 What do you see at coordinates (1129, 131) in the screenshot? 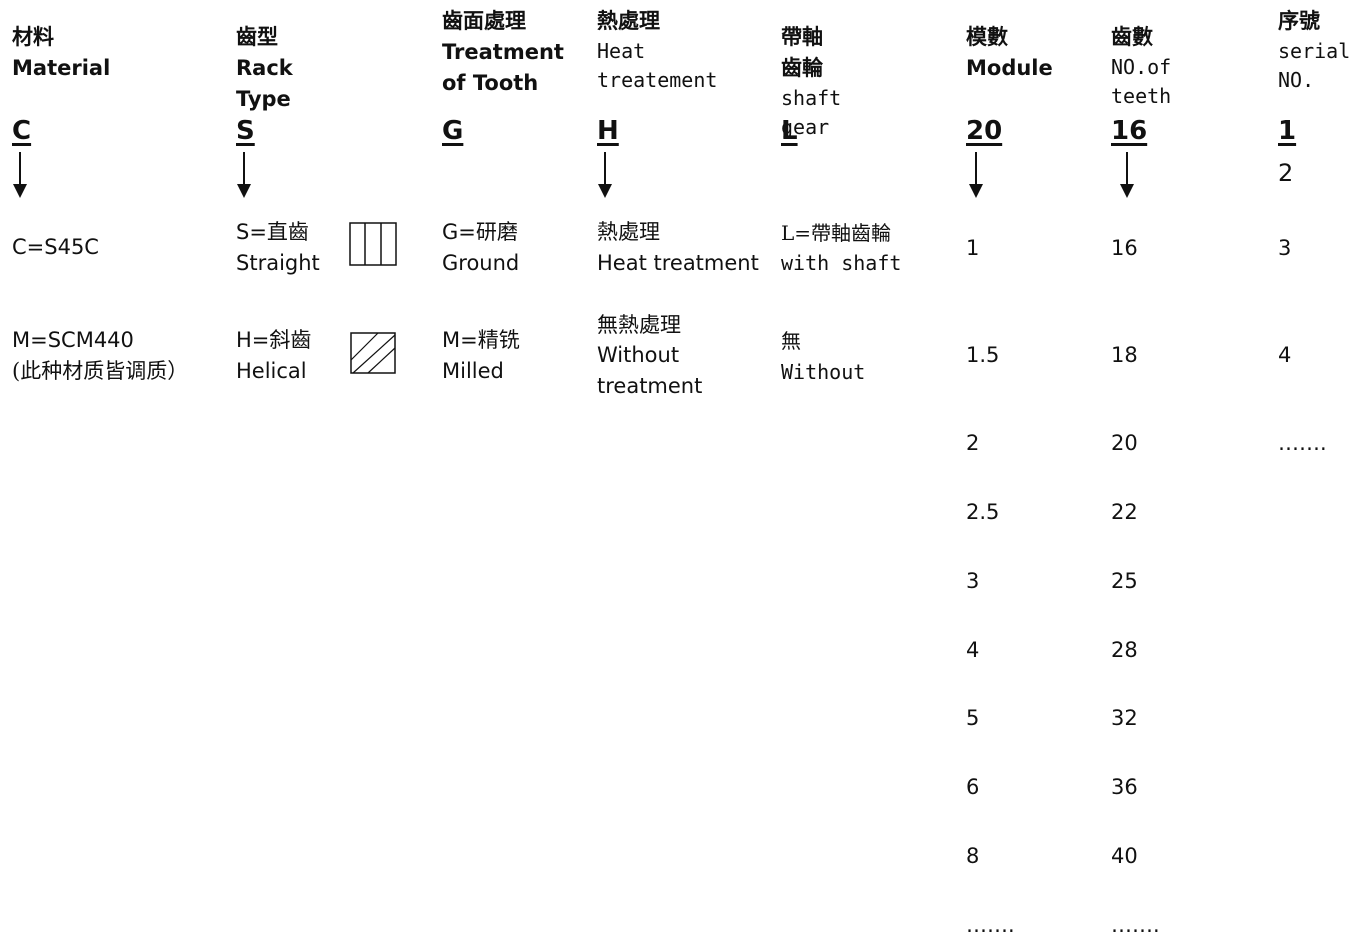
I see `teeth-code: 16` at bounding box center [1129, 131].